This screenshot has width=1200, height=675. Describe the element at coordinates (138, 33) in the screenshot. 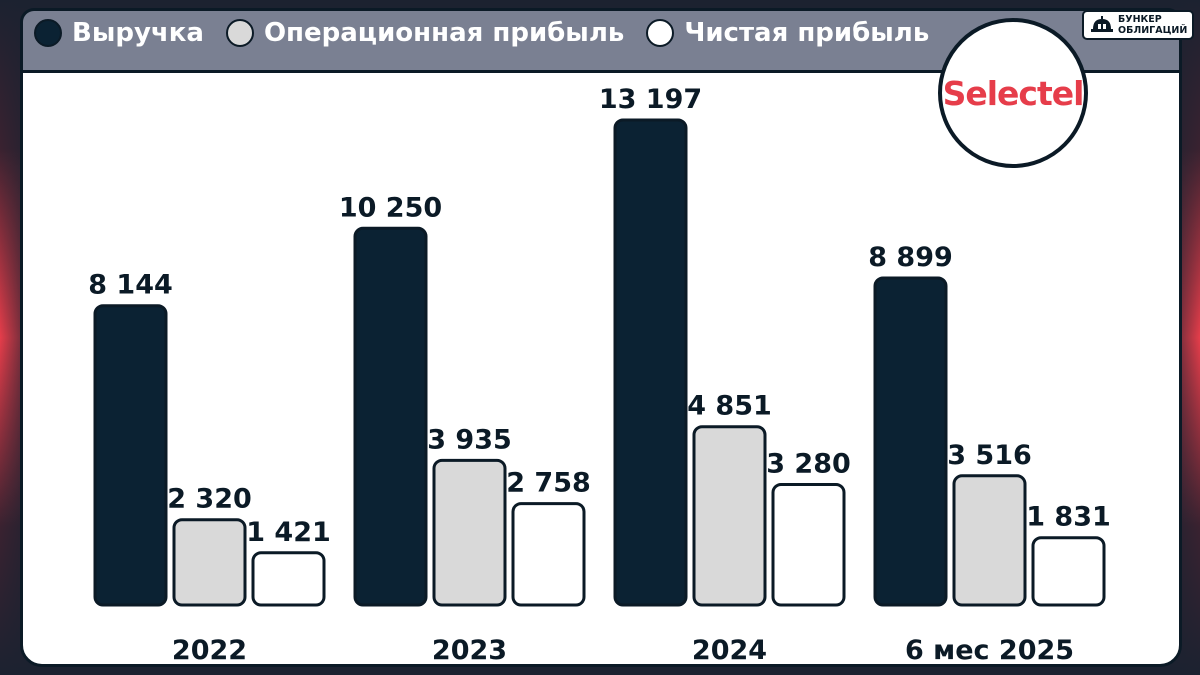

I see `legend-label-revenue: Выручка` at that location.